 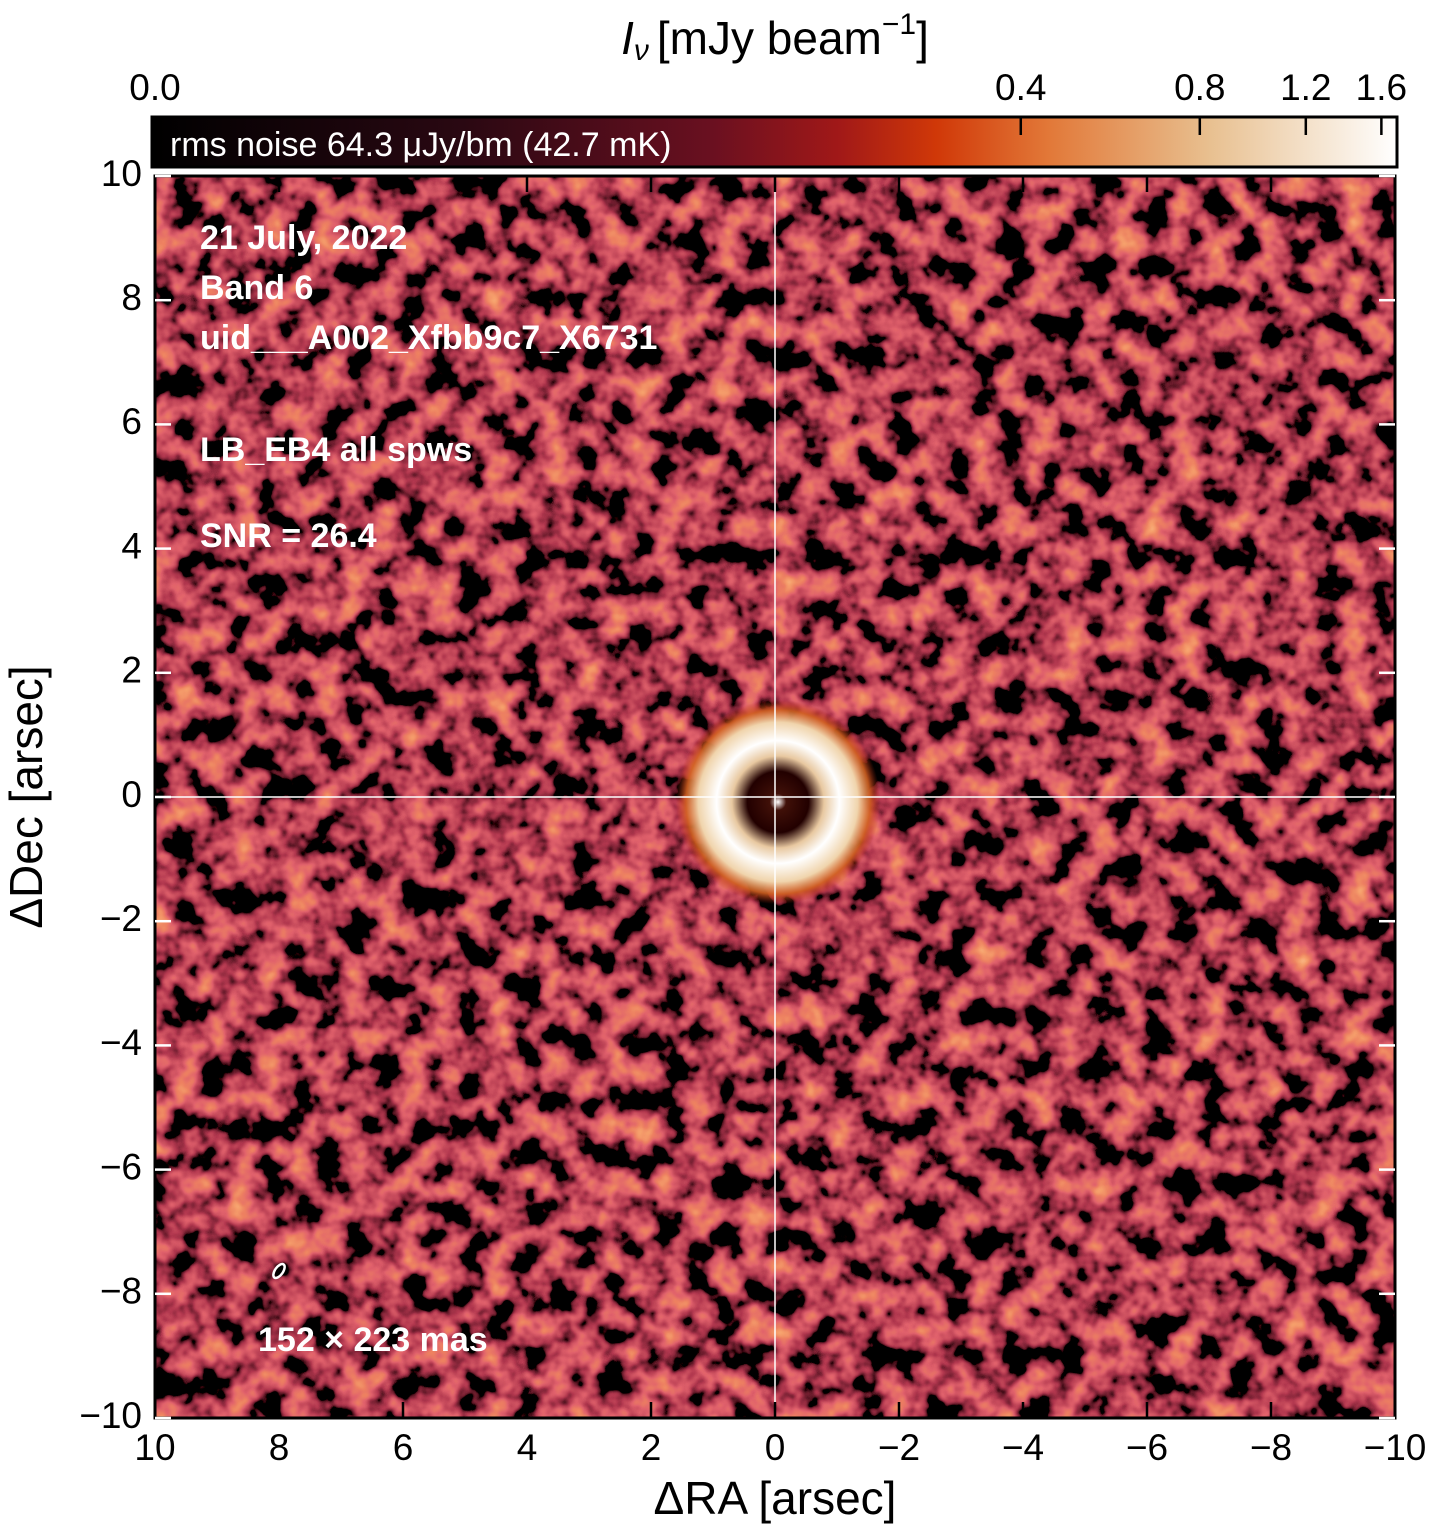 What do you see at coordinates (778, 802) in the screenshot?
I see `ring` at bounding box center [778, 802].